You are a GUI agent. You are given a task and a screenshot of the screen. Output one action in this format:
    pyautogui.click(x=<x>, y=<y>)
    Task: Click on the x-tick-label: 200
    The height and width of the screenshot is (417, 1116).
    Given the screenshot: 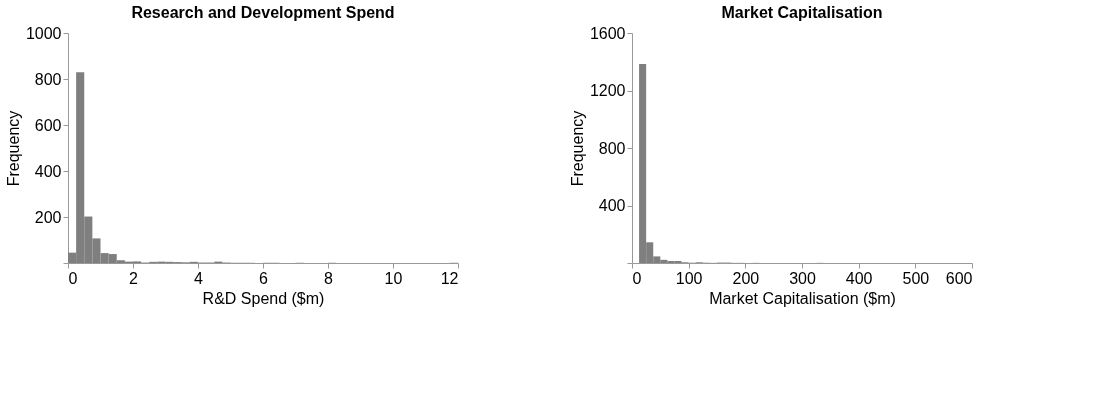 What is the action you would take?
    pyautogui.click(x=746, y=278)
    